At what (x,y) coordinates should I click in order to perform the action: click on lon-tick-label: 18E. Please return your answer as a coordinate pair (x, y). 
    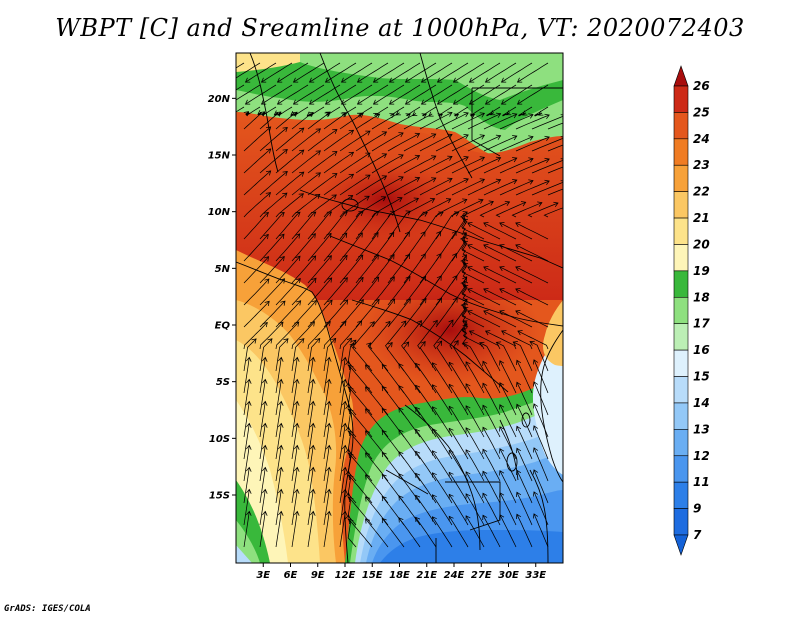
    Looking at the image, I should click on (399, 575).